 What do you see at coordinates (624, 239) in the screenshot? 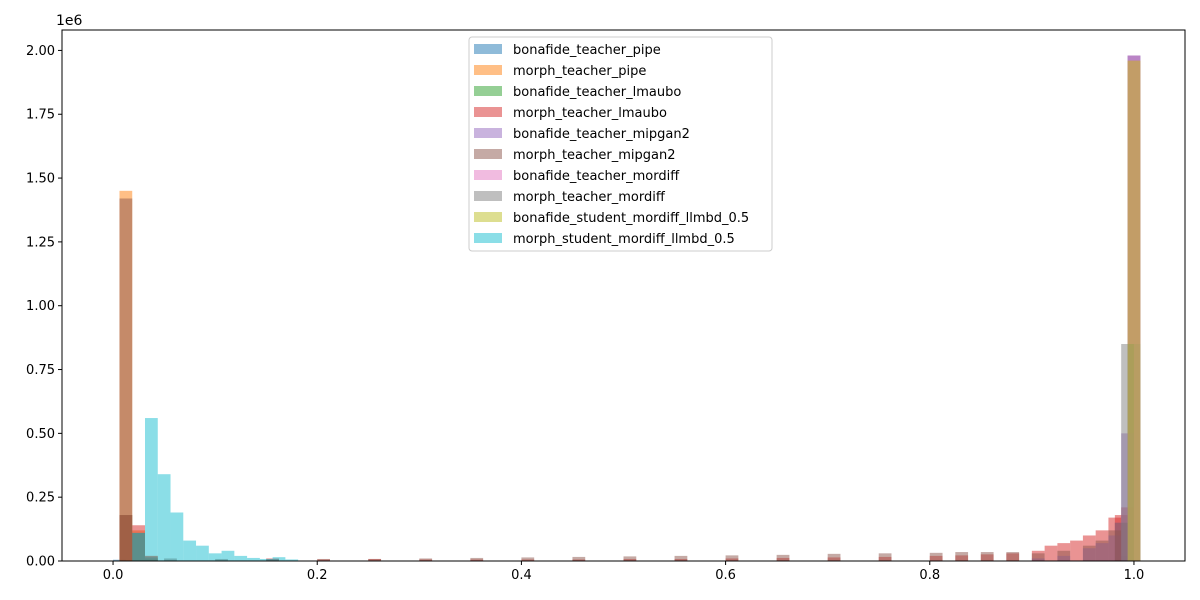
I see `legend-label: morph_student_mordiff_llmbd_0.5` at bounding box center [624, 239].